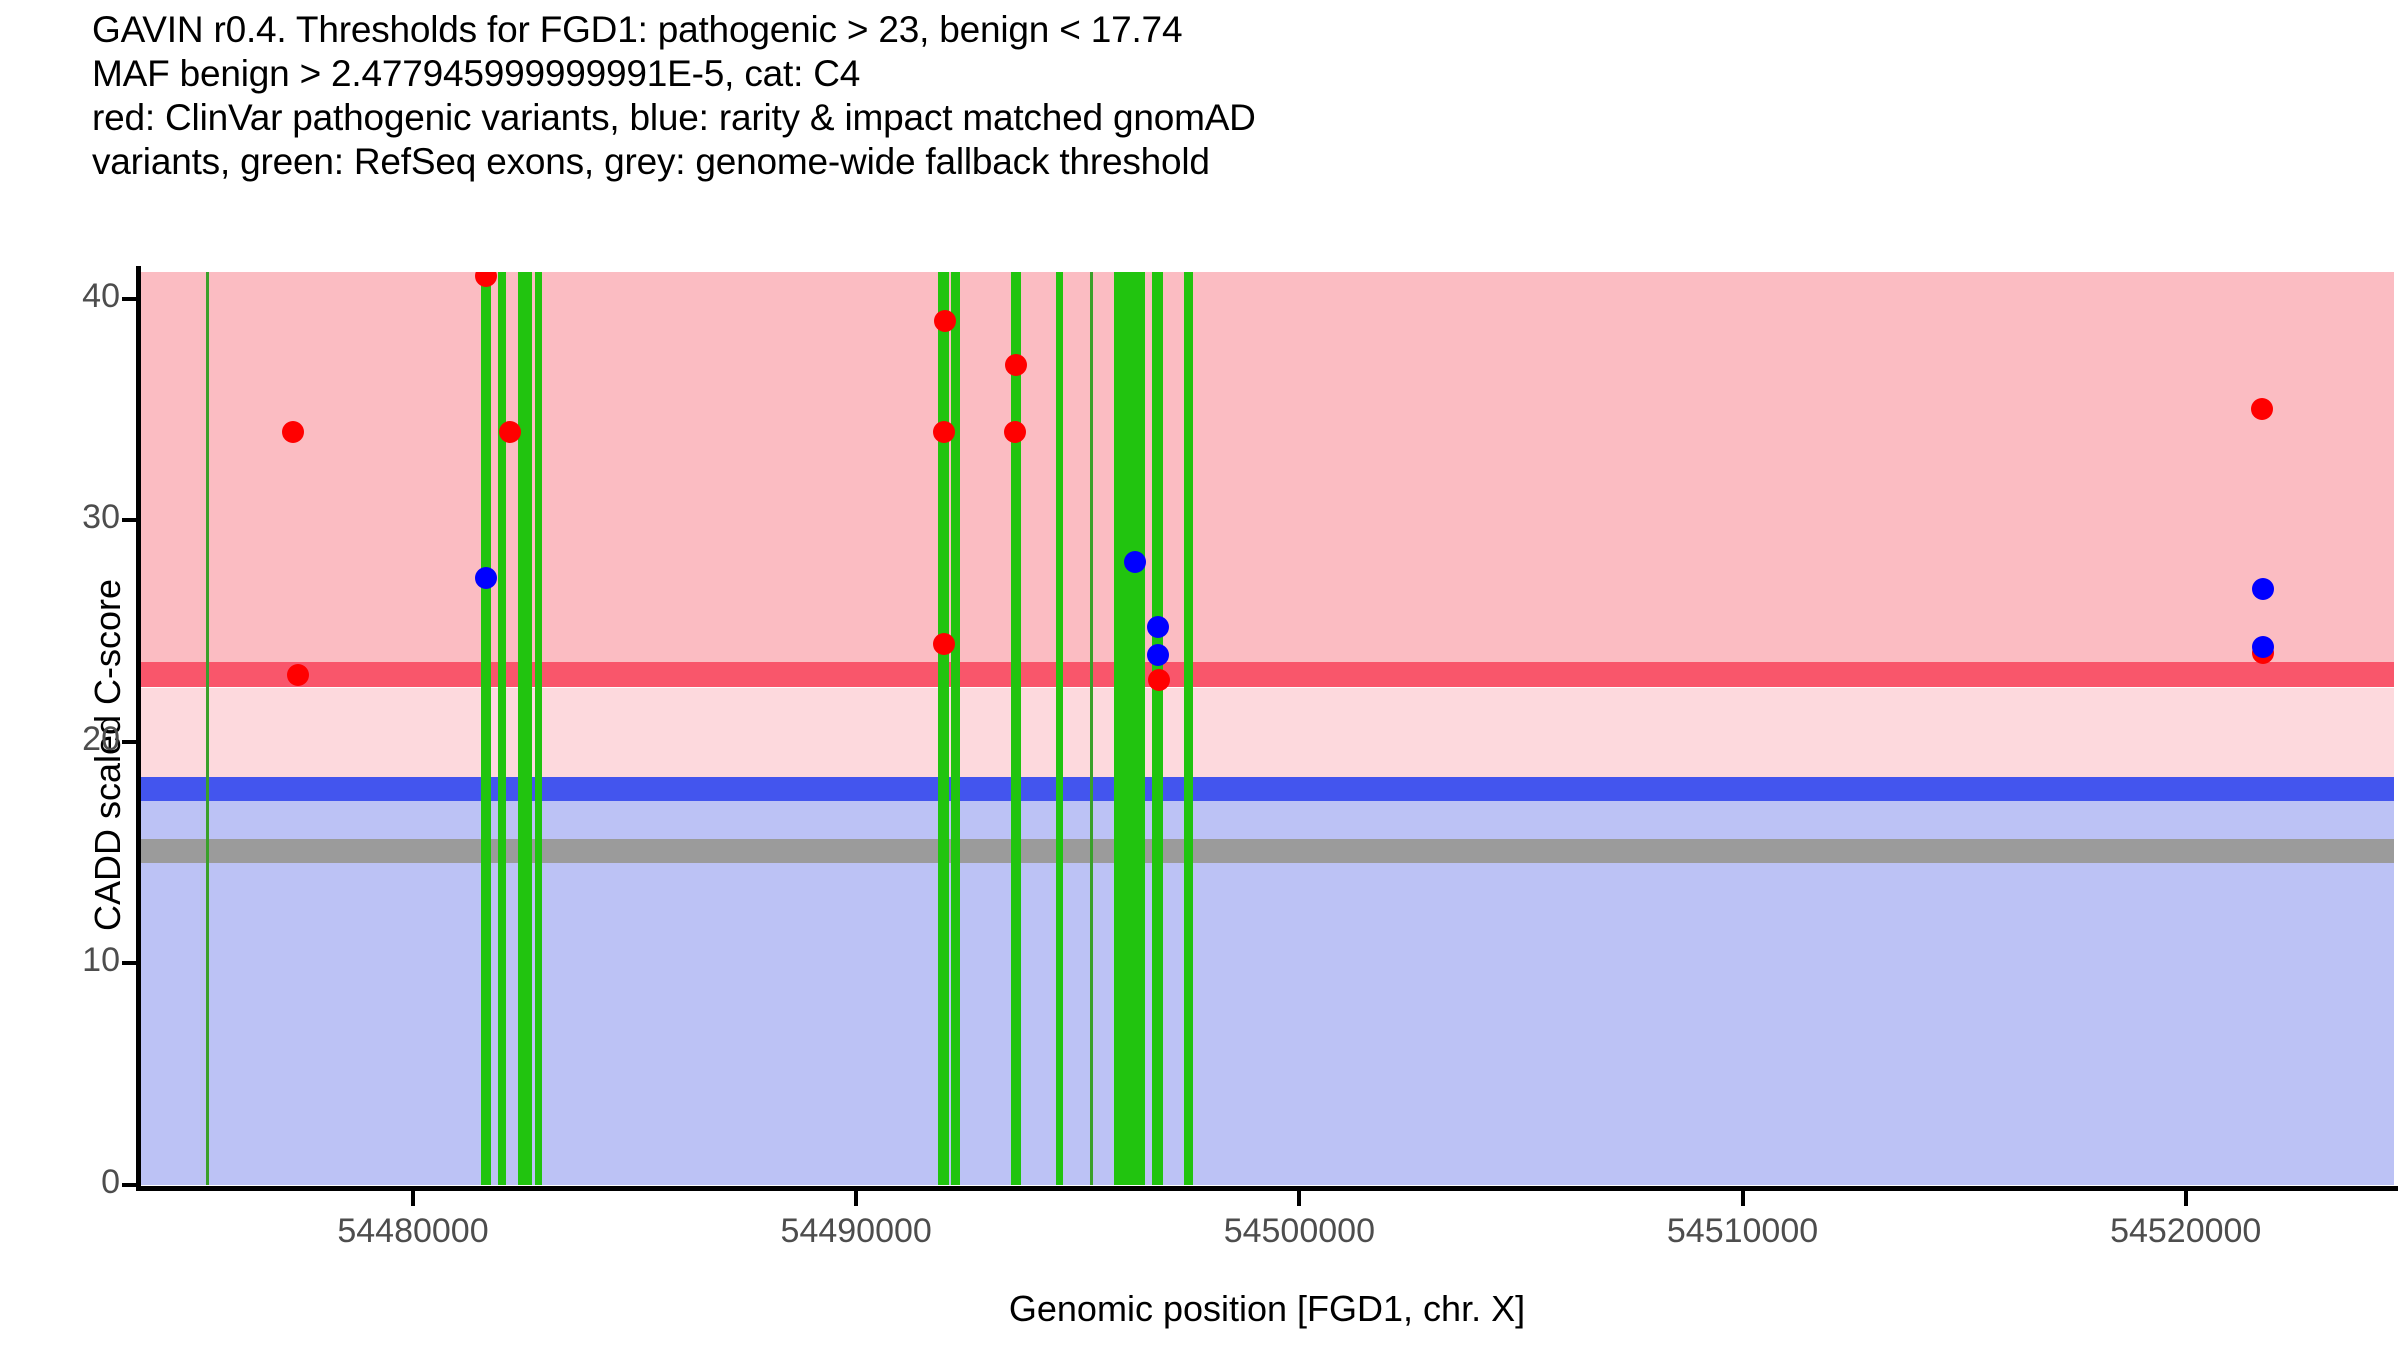 The image size is (2400, 1350). What do you see at coordinates (1267, 1308) in the screenshot?
I see `x-axis-title: Genomic position [FGD1, chr. X]` at bounding box center [1267, 1308].